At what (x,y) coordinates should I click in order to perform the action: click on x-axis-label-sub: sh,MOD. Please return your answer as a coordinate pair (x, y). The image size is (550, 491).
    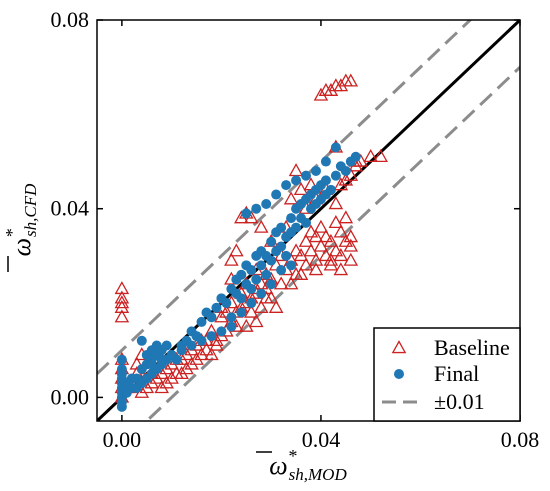
    Looking at the image, I should click on (318, 474).